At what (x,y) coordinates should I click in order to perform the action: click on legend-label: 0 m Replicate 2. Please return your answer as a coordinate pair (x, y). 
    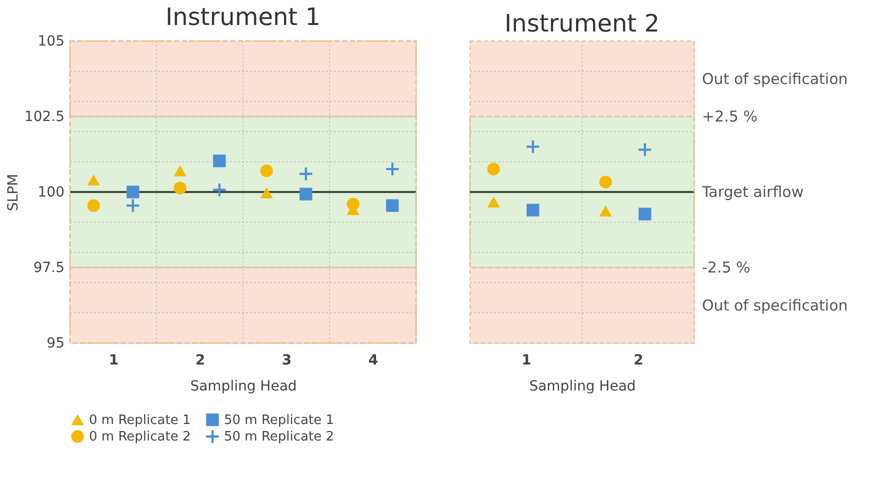
    Looking at the image, I should click on (140, 437).